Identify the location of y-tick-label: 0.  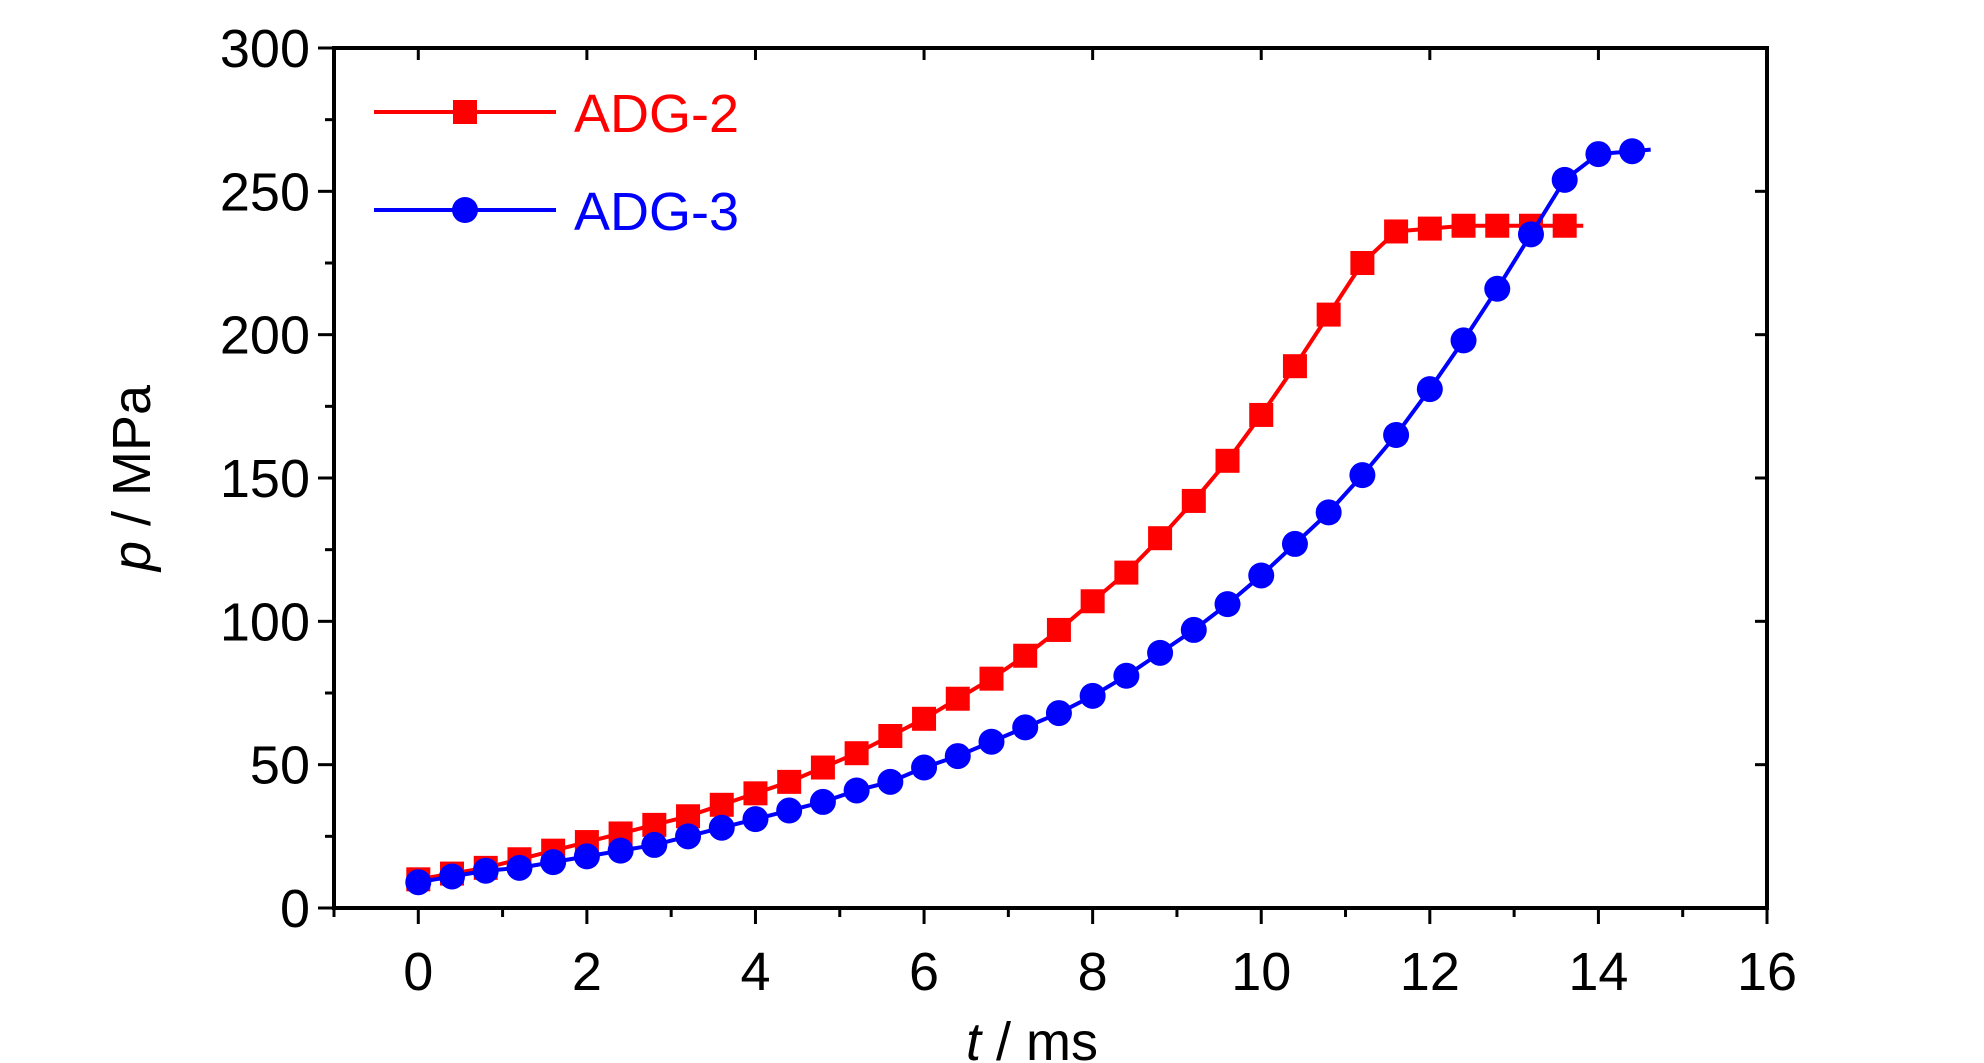
(295, 909).